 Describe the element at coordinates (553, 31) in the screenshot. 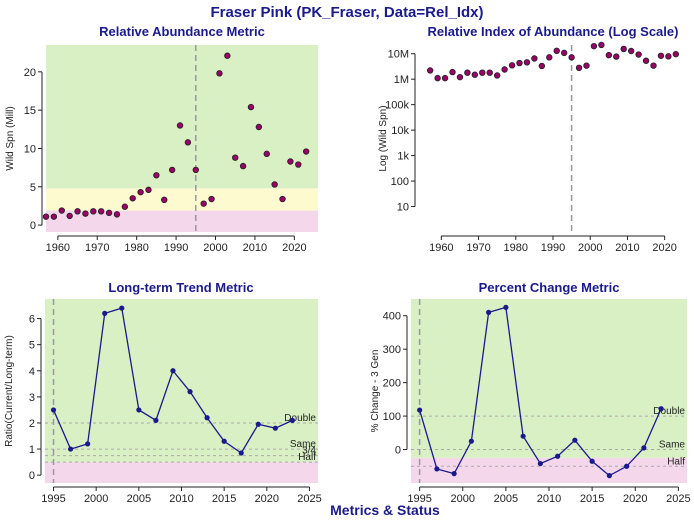

I see `chart-title: Relative Index of Abundance (Log Scale)` at that location.